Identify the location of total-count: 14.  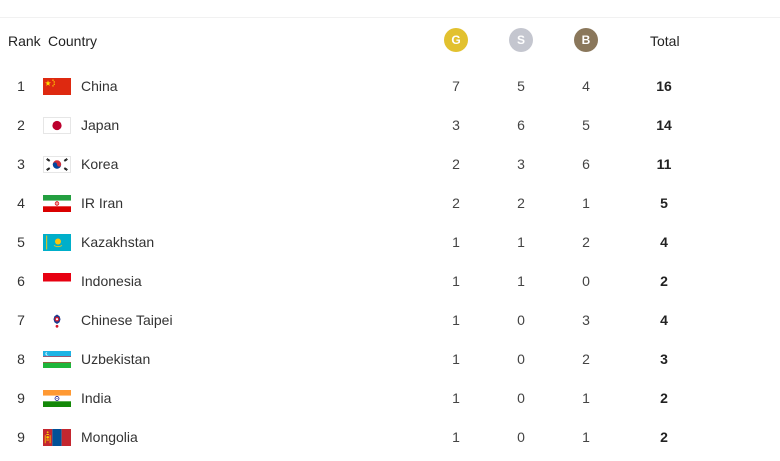
(664, 124).